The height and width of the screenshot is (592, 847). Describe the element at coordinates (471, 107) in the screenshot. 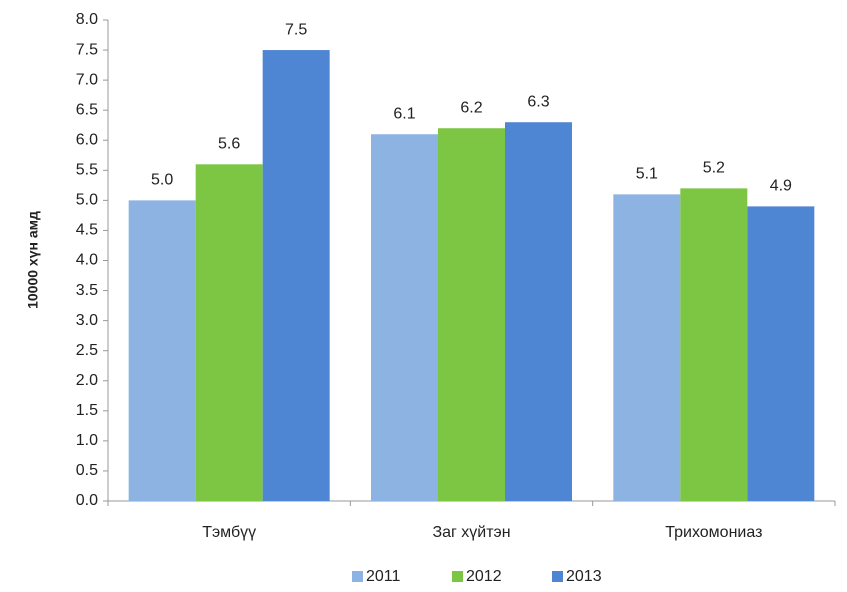

I see `value-label: 6.2` at that location.